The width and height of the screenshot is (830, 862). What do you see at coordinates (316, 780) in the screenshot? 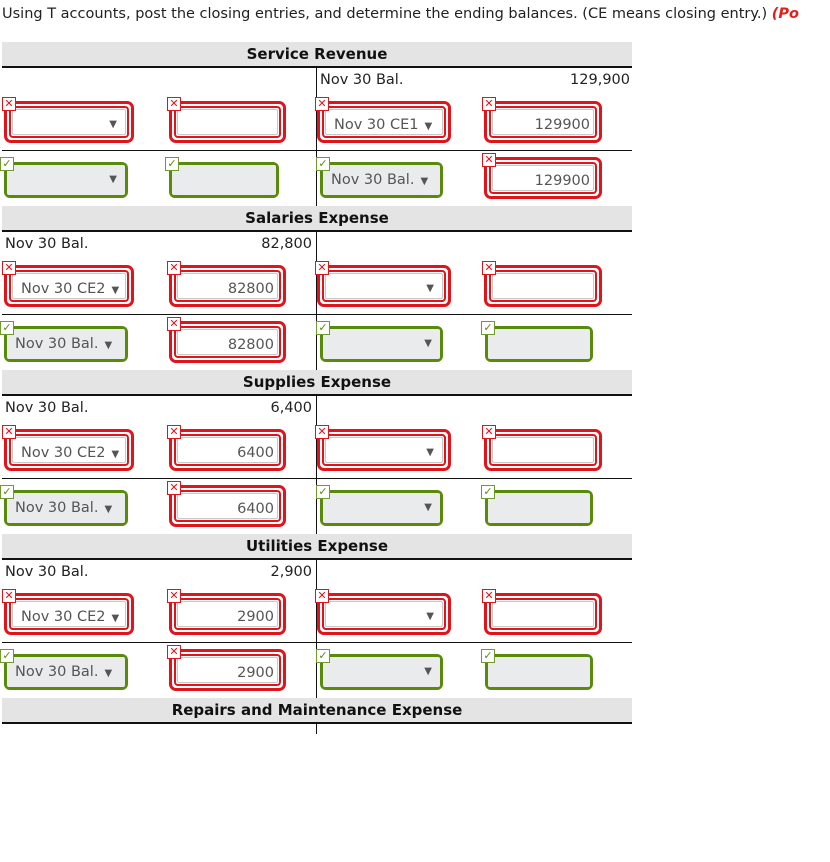
I see `t-account: Repairs and Maintenance Expense` at bounding box center [316, 780].